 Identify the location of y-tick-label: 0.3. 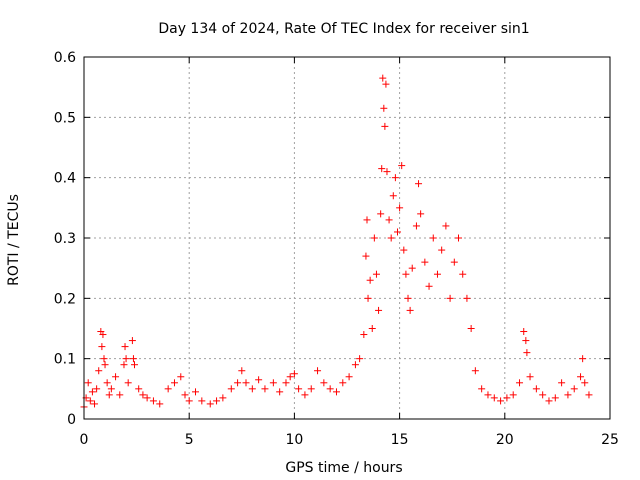
(65, 239).